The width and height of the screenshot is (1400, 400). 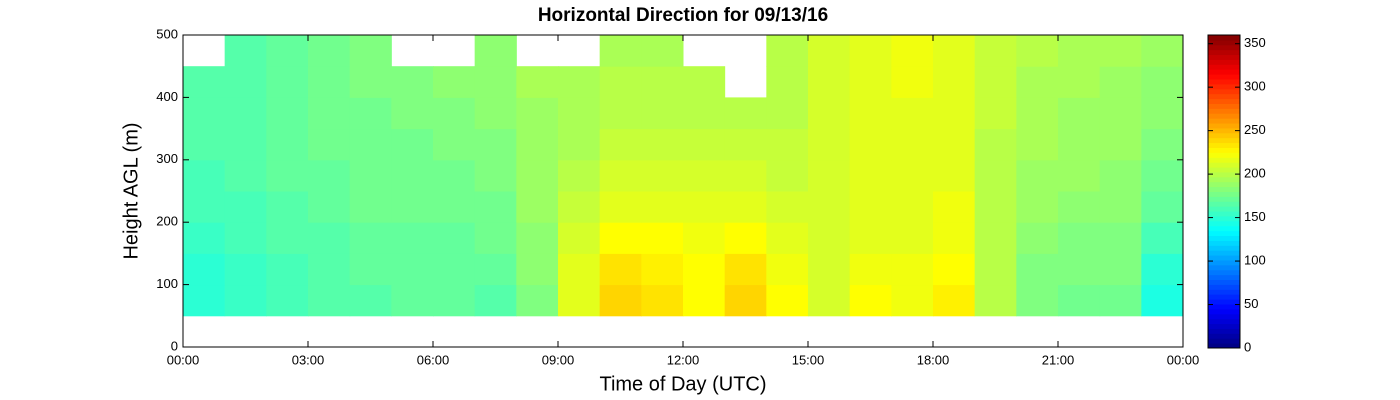 What do you see at coordinates (683, 15) in the screenshot?
I see `chart-title: Horizontal Direction for 09/13/16` at bounding box center [683, 15].